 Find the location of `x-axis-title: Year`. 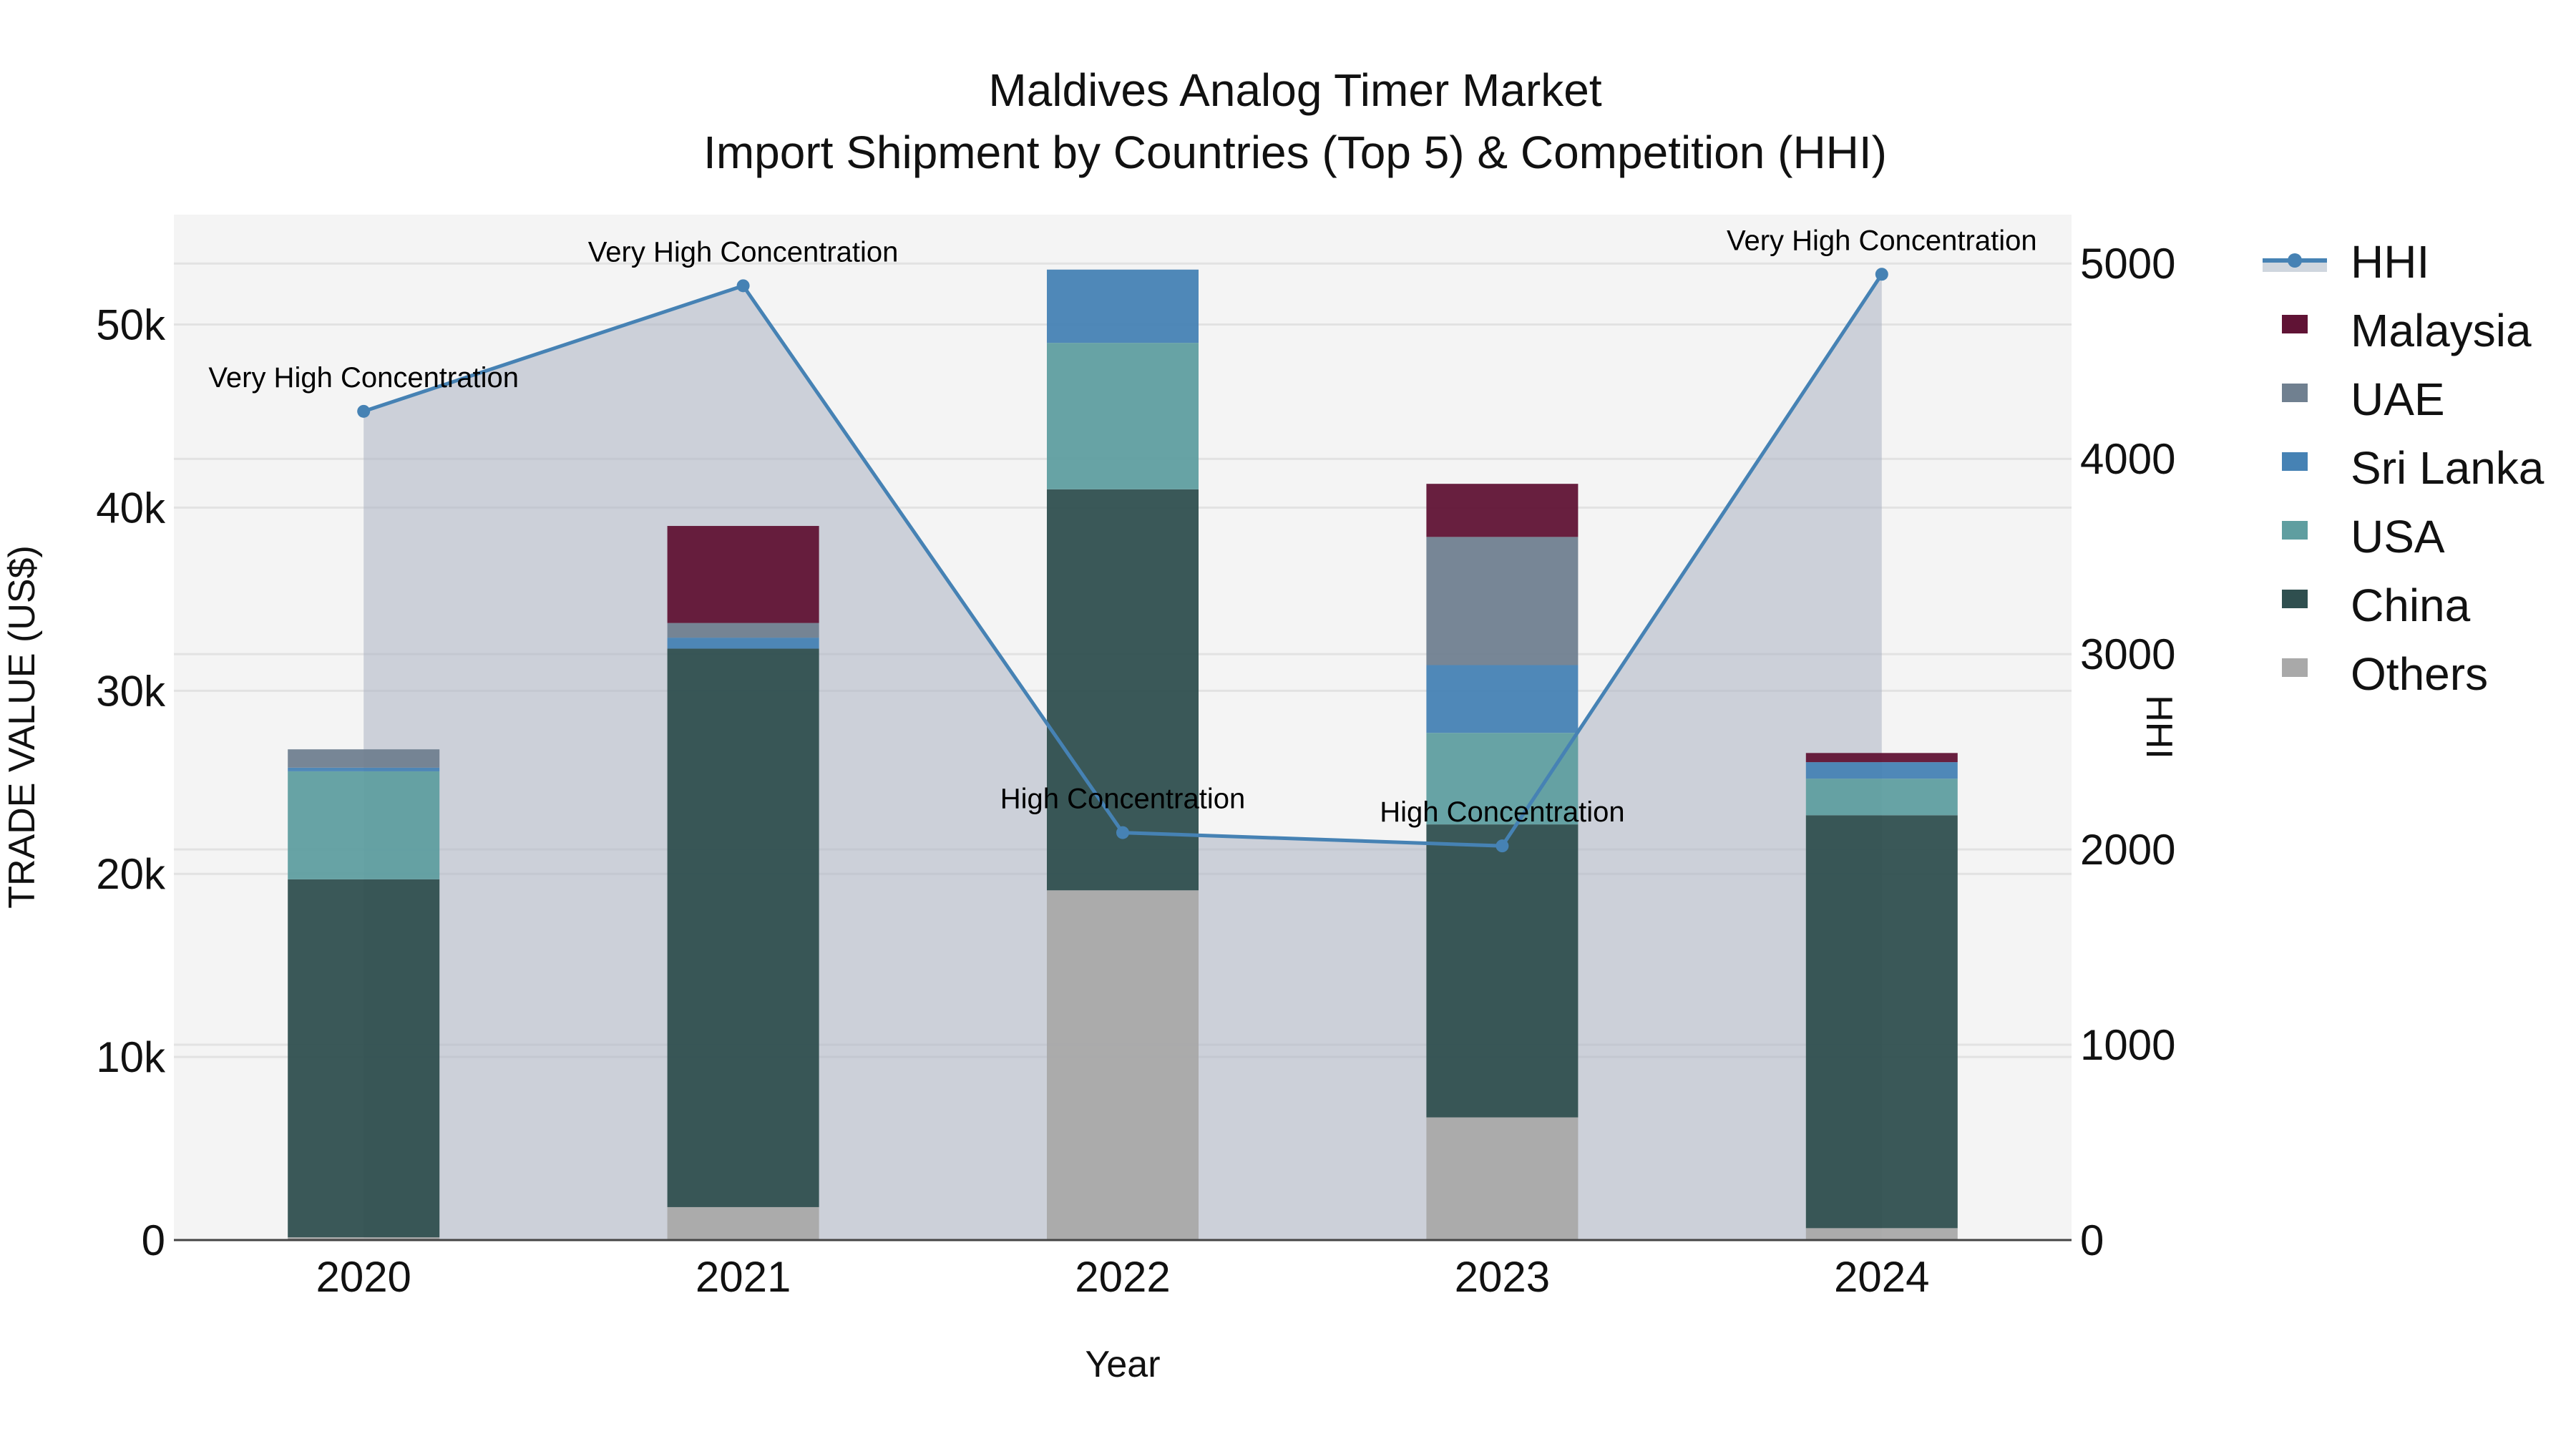

x-axis-title: Year is located at coordinates (1122, 1364).